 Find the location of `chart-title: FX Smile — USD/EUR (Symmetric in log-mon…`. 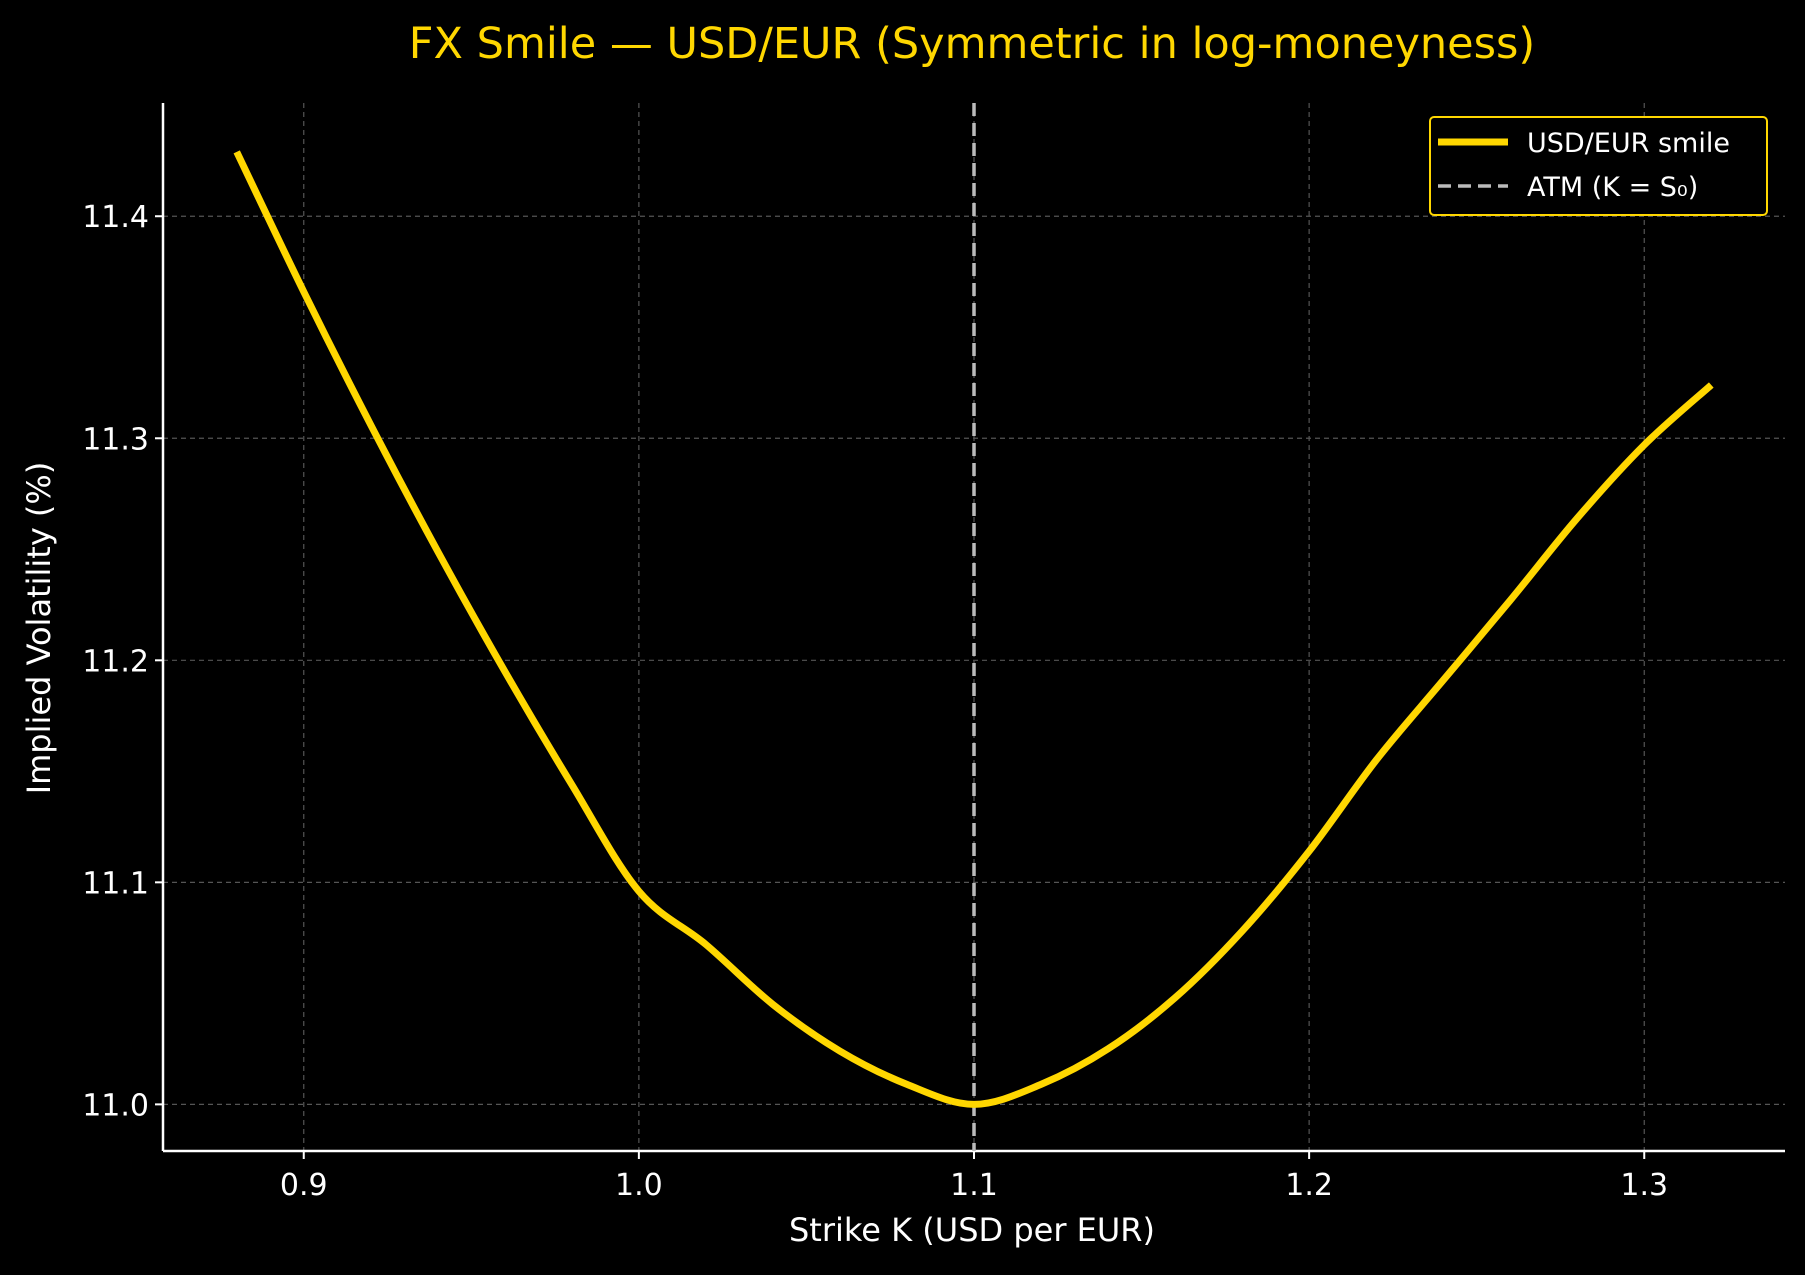

chart-title: FX Smile — USD/EUR (Symmetric in log-mon… is located at coordinates (972, 44).